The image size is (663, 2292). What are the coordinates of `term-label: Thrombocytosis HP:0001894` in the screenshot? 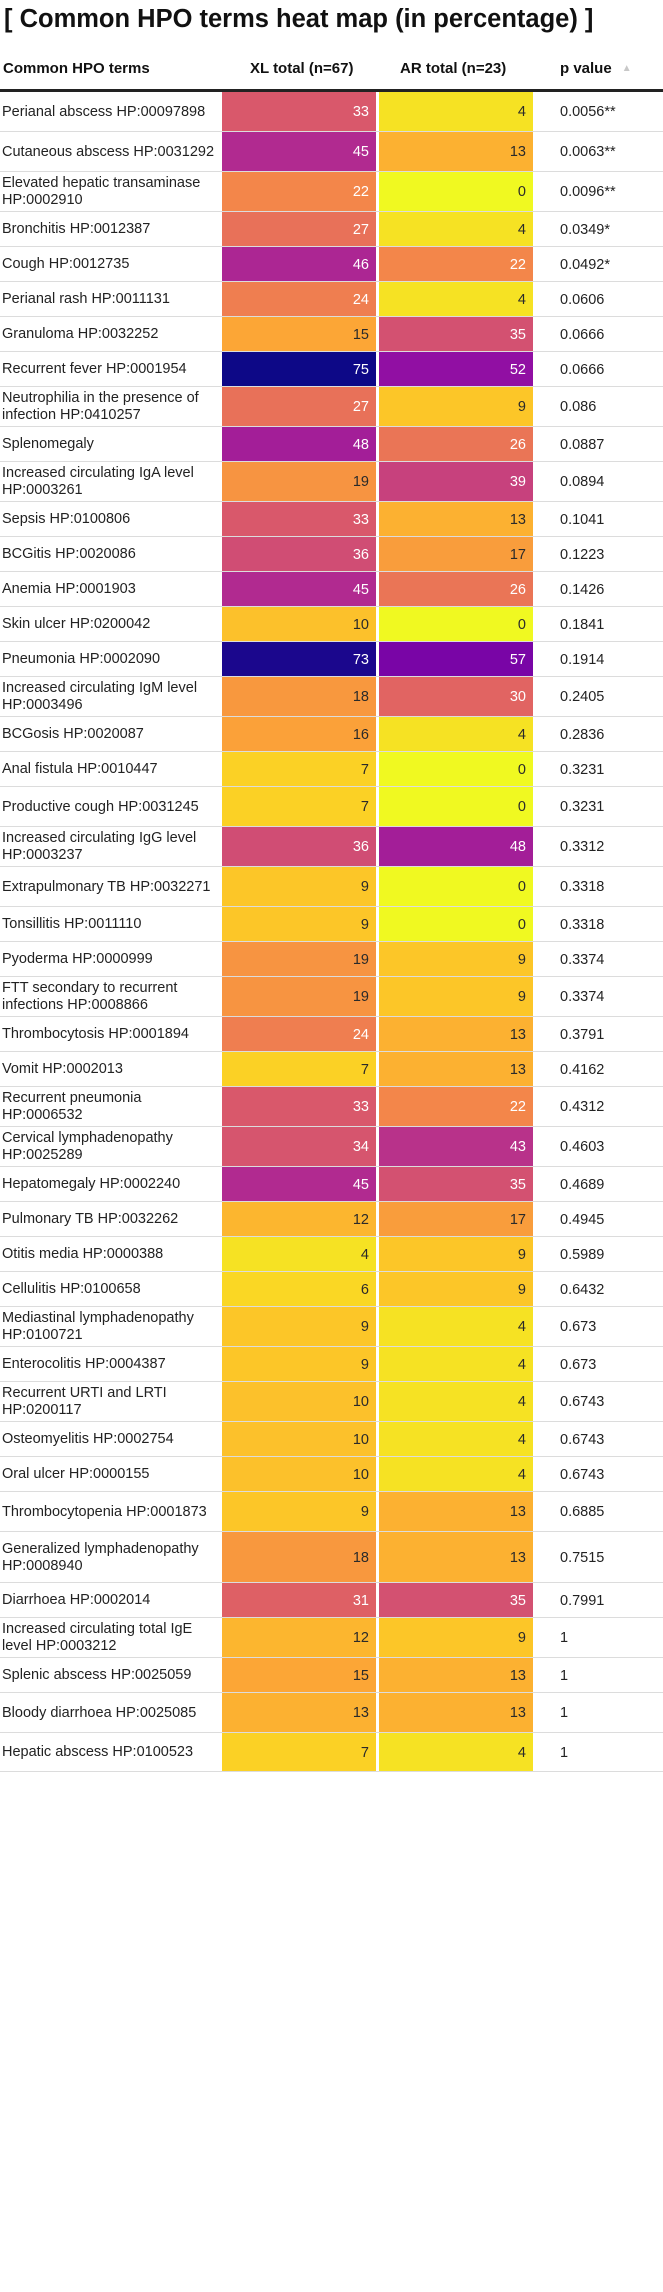 It's located at (95, 1034).